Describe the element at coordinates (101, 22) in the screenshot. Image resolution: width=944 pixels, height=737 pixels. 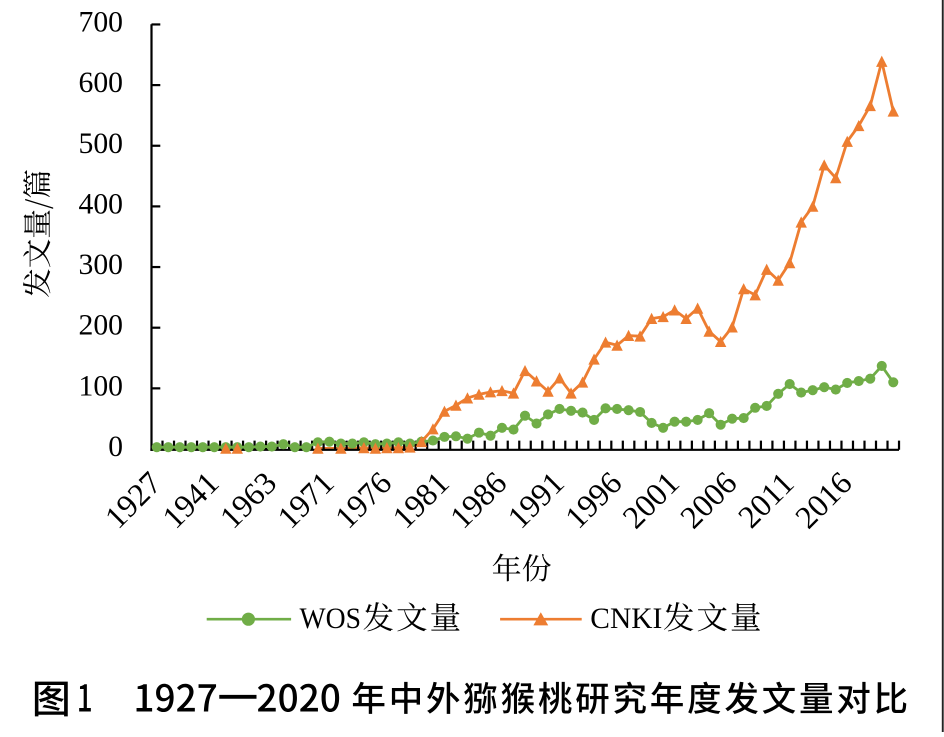
I see `svg-text: 700` at that location.